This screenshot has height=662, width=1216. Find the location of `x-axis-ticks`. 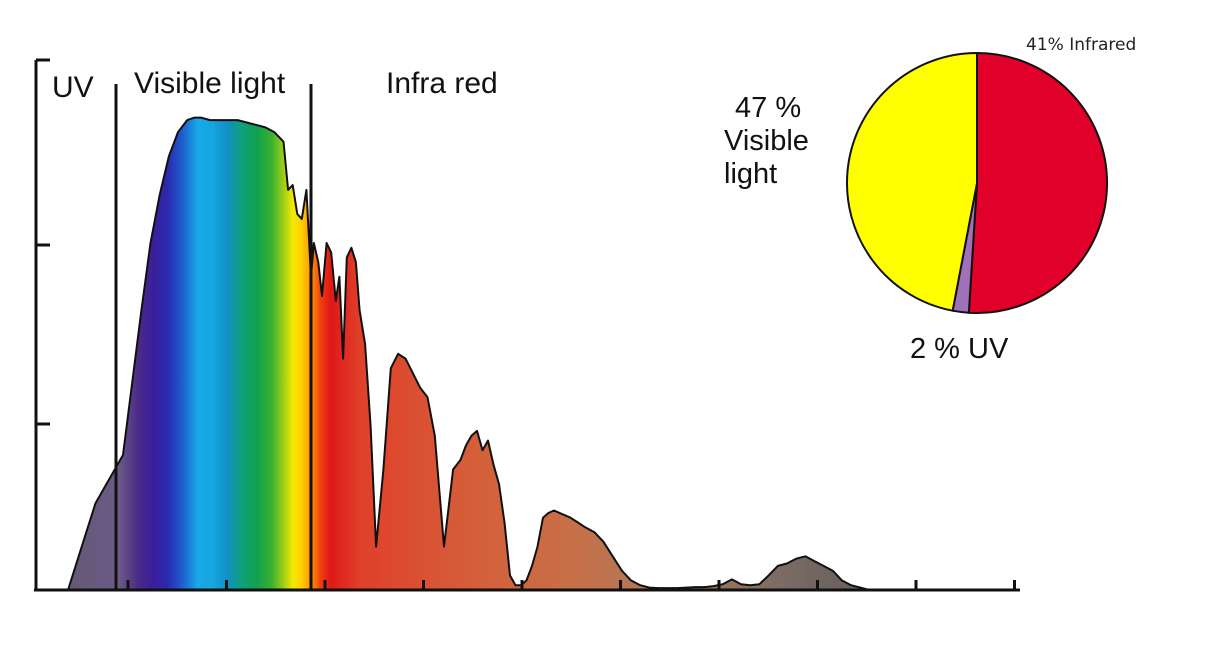

x-axis-ticks is located at coordinates (571, 585).